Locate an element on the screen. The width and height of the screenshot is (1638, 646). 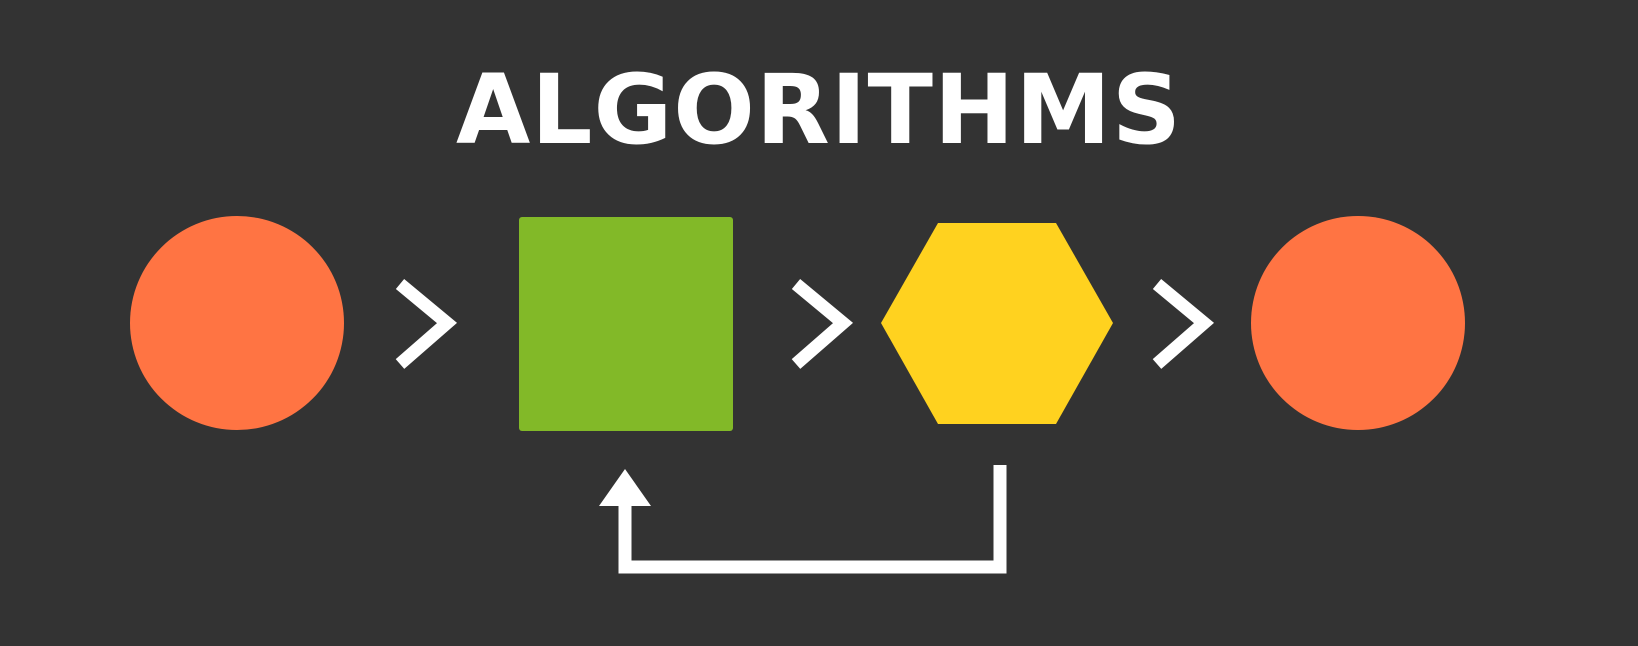
loop-back-arrow is located at coordinates (803, 519).